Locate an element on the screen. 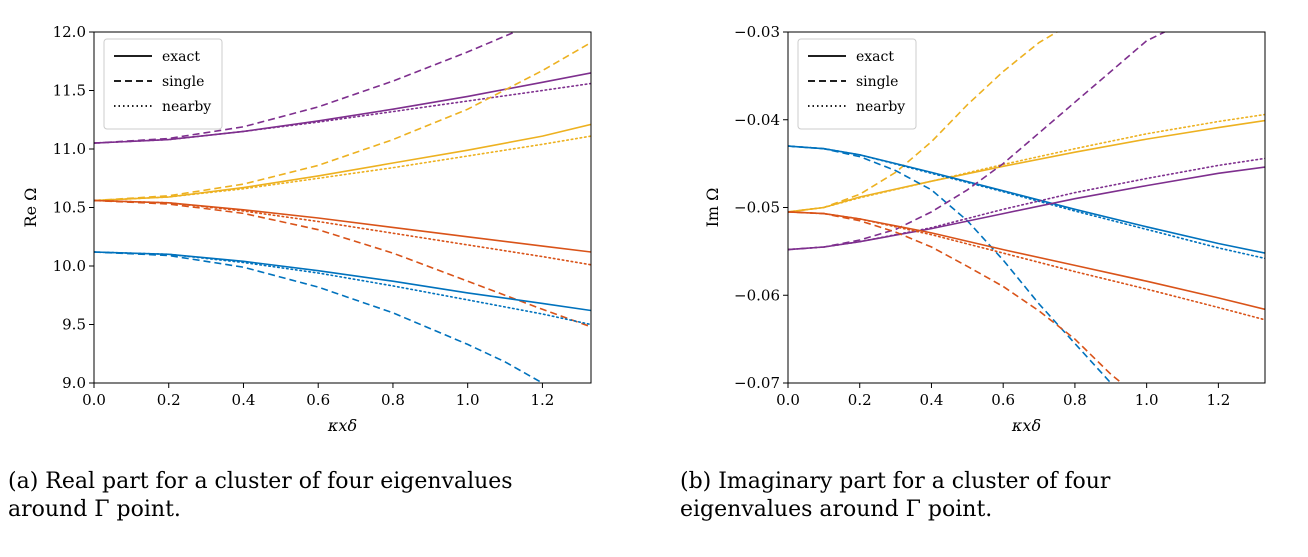 The image size is (1308, 557). real-yaxis-label: Re Ω is located at coordinates (30, 208).